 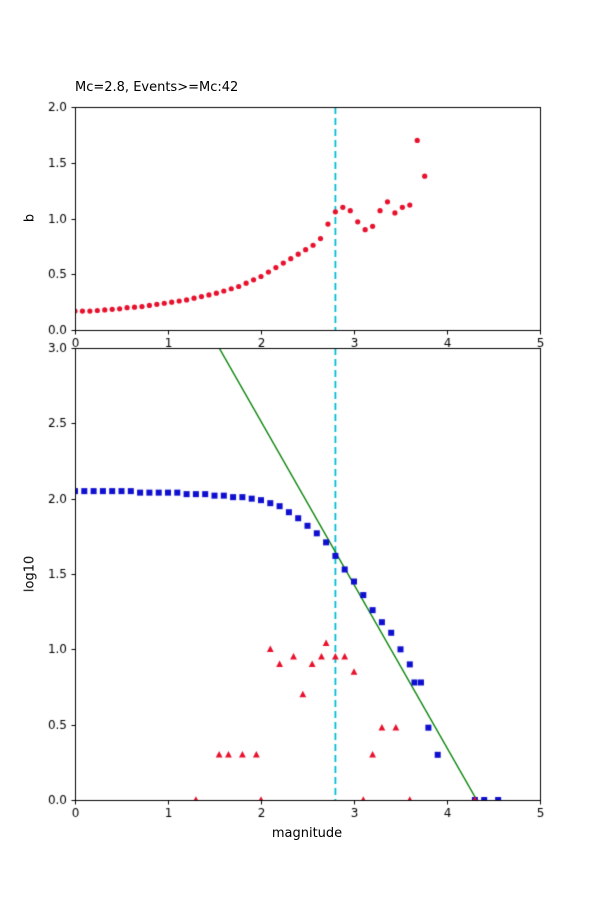 What do you see at coordinates (157, 87) in the screenshot?
I see `chart-title: Mc=2.8, Events>=Mc:42` at bounding box center [157, 87].